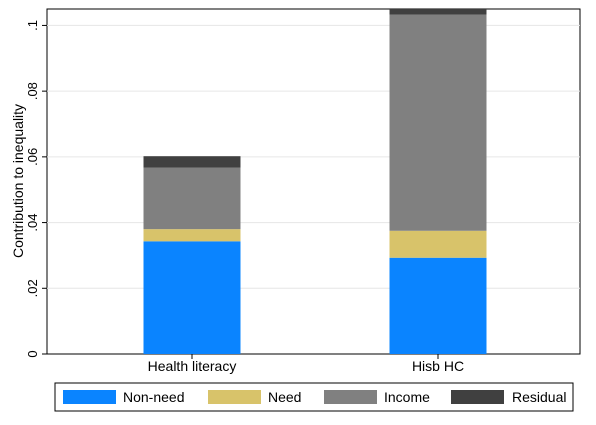 The height and width of the screenshot is (425, 596). Describe the element at coordinates (32, 25) in the screenshot. I see `y-tick-label: .1` at that location.